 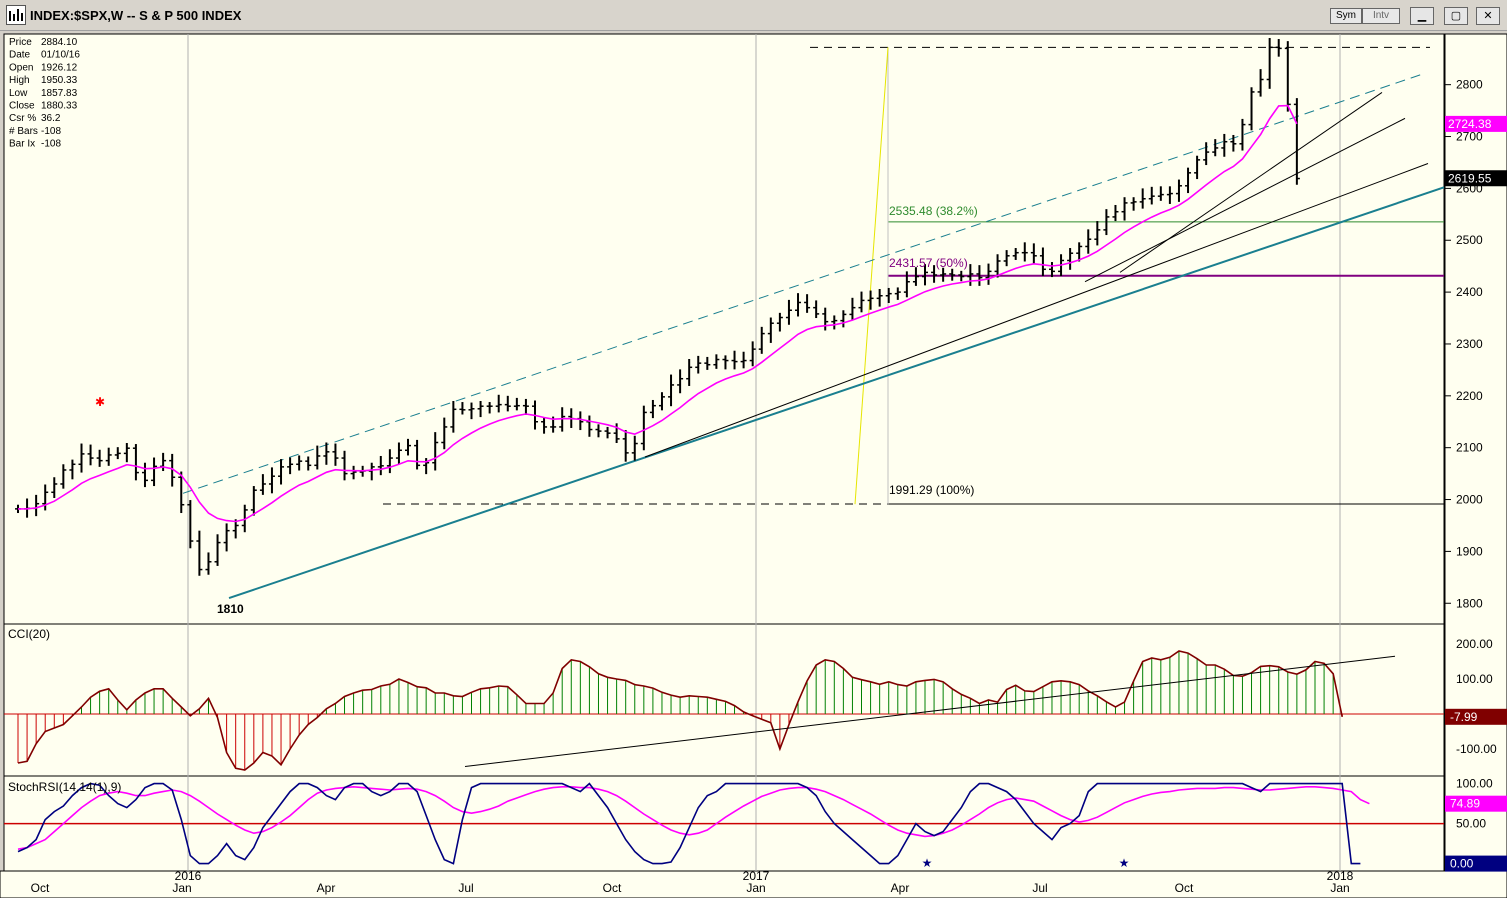 I want to click on data-window-key: Price, so click(x=20, y=42).